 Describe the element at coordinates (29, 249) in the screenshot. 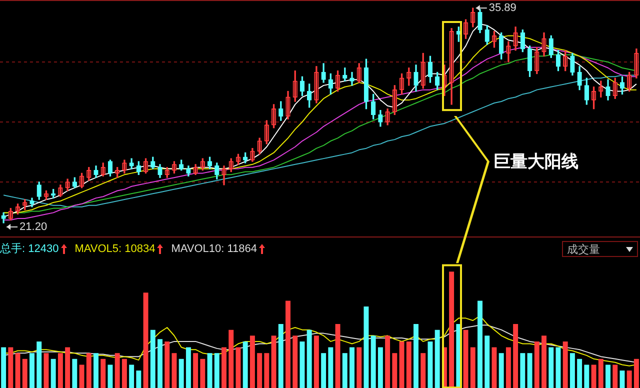

I see `text: 总手: 12430` at that location.